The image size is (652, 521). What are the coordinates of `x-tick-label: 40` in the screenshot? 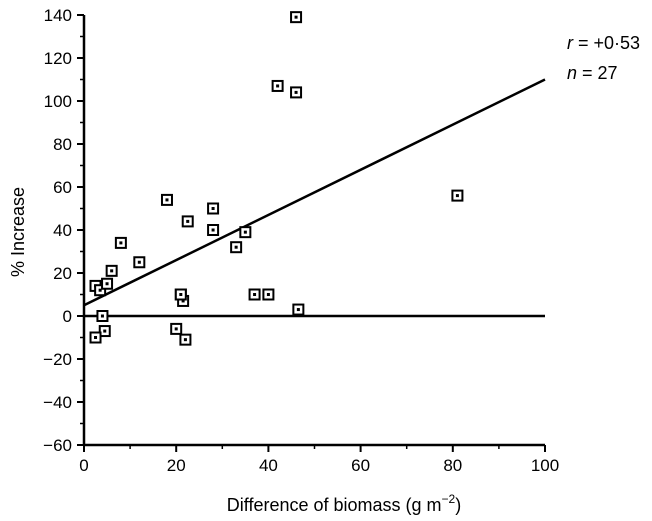 It's located at (268, 465).